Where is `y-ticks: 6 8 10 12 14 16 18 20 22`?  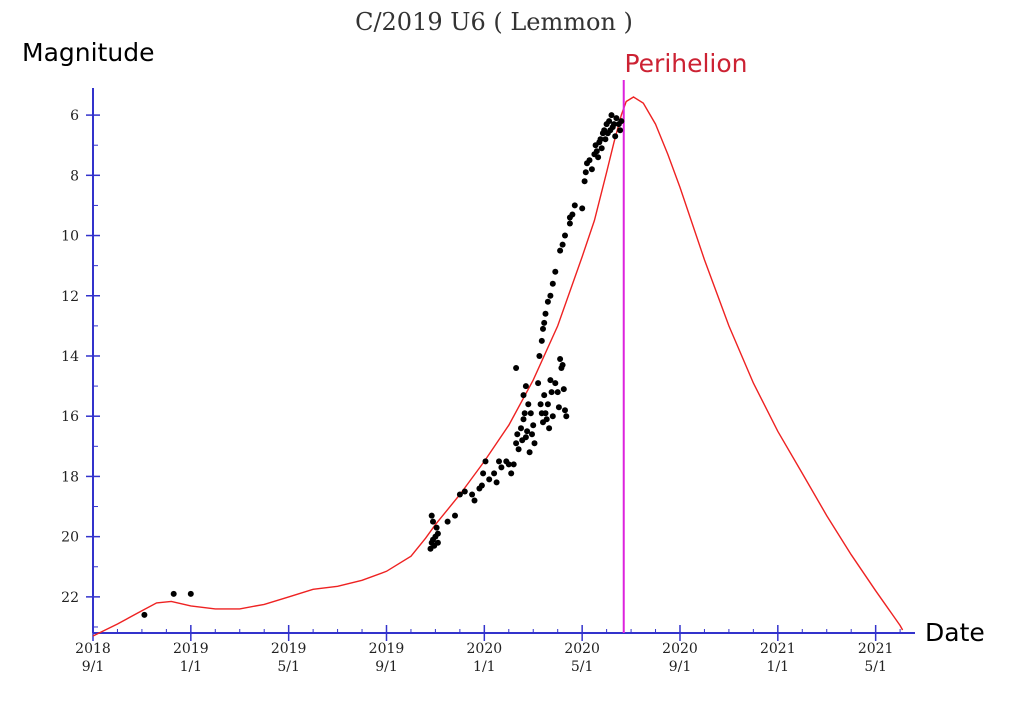 y-ticks: 6 8 10 12 14 16 18 20 22 is located at coordinates (80, 368).